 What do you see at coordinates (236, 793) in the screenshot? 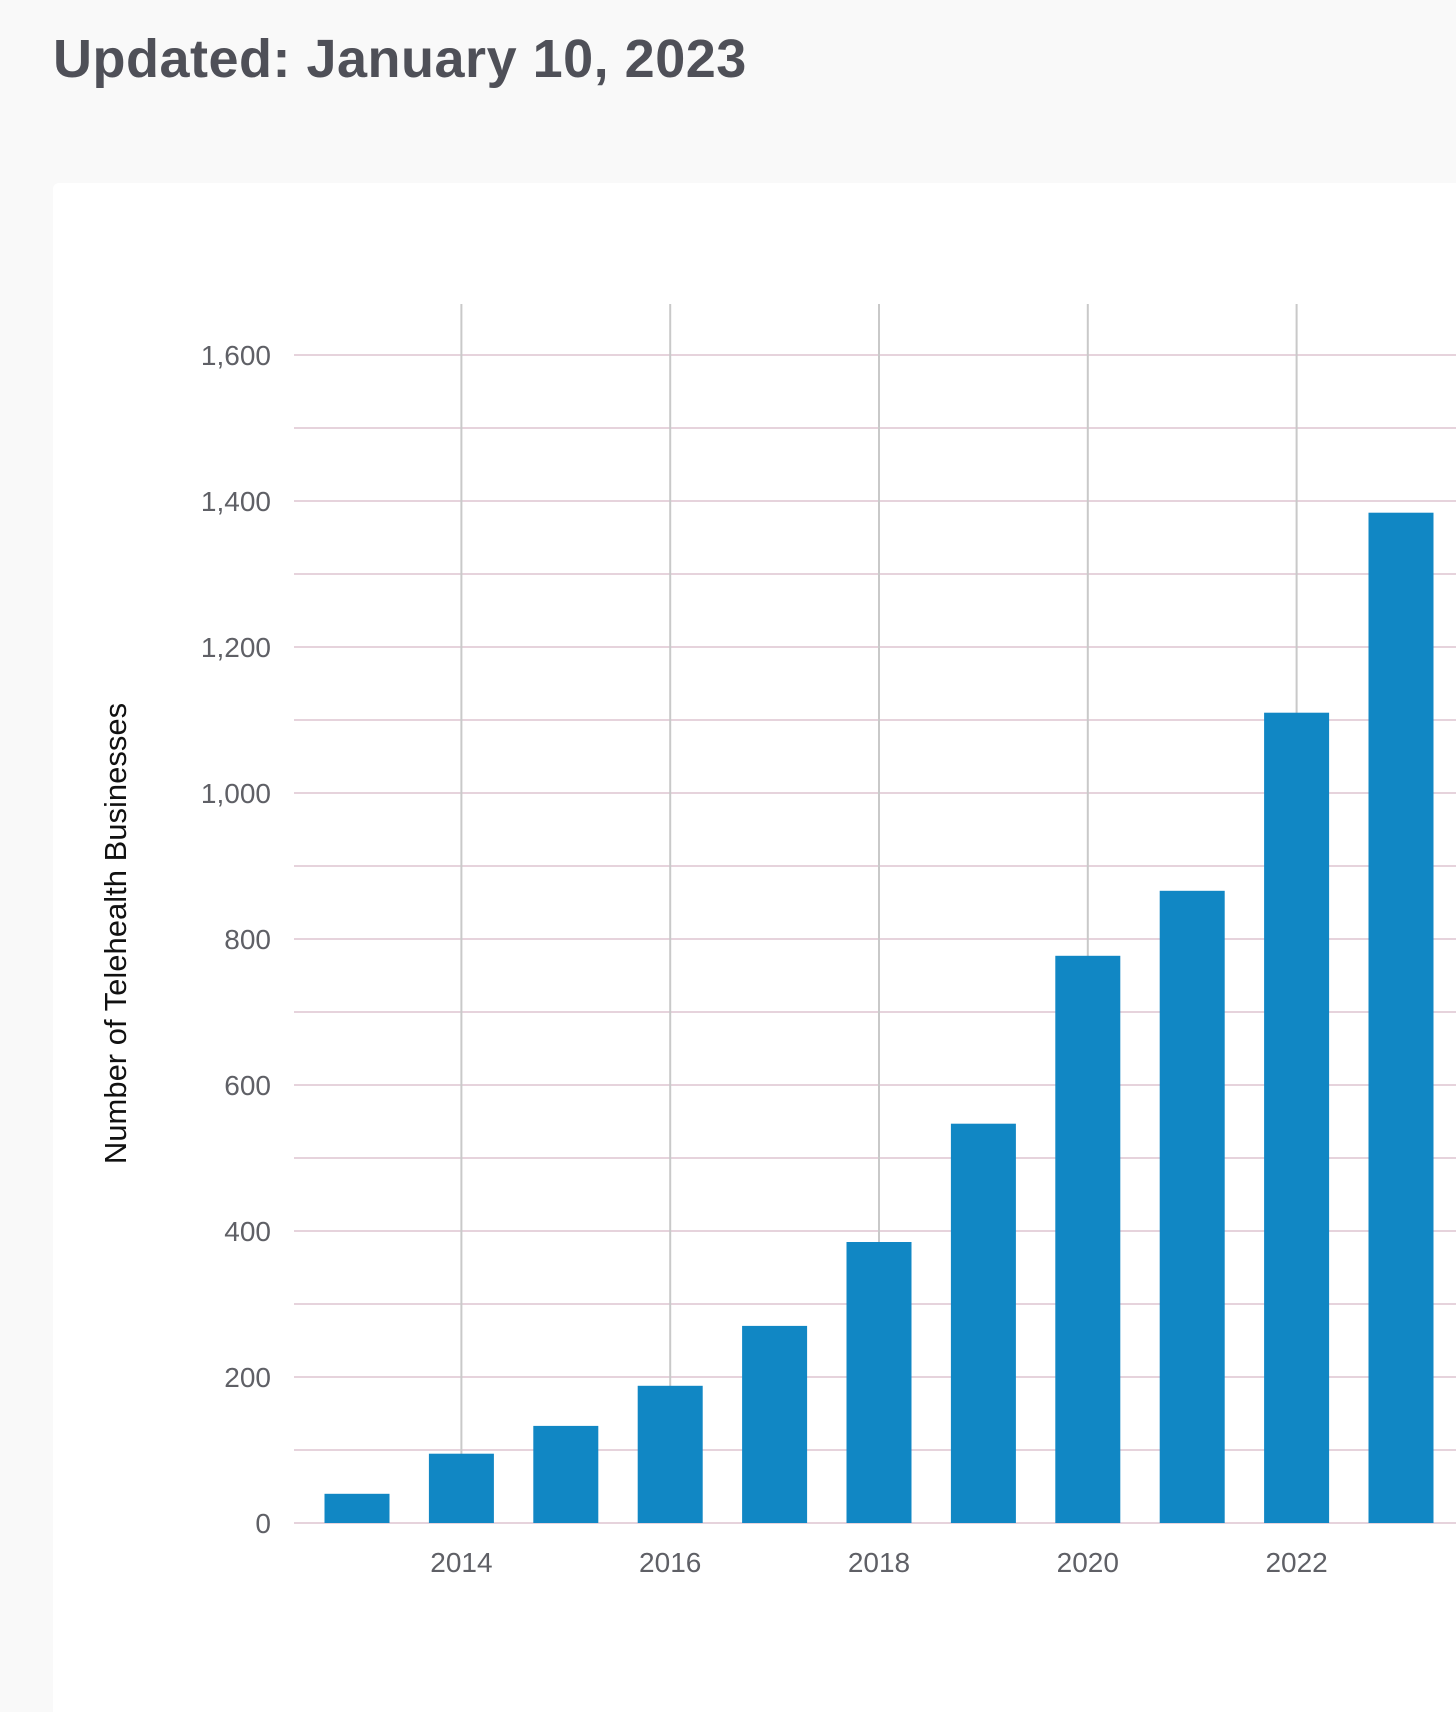
I see `y-tick-label: 1,000` at bounding box center [236, 793].